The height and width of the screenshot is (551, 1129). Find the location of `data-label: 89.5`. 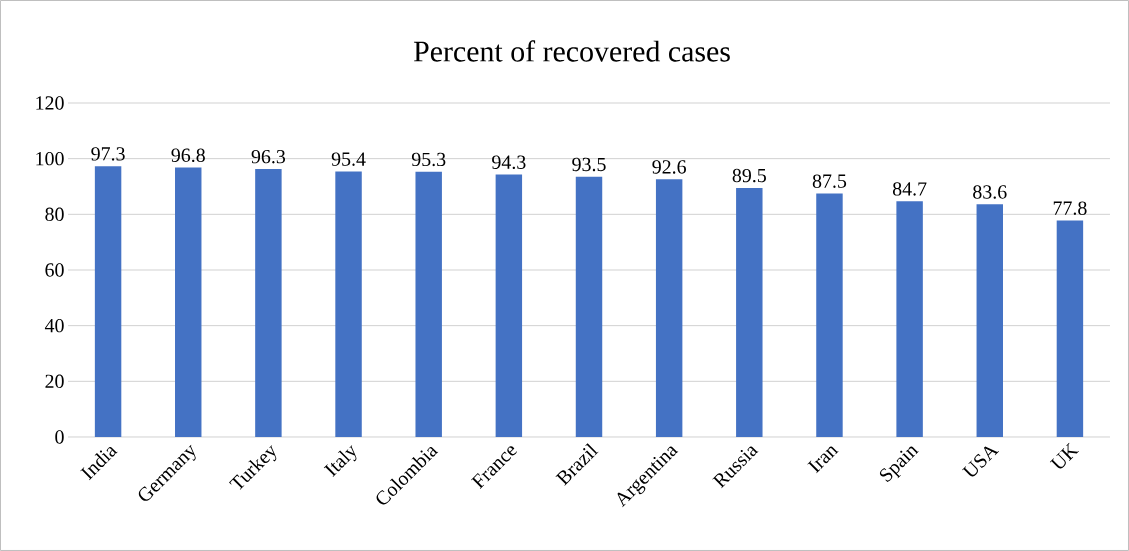

data-label: 89.5 is located at coordinates (749, 175).